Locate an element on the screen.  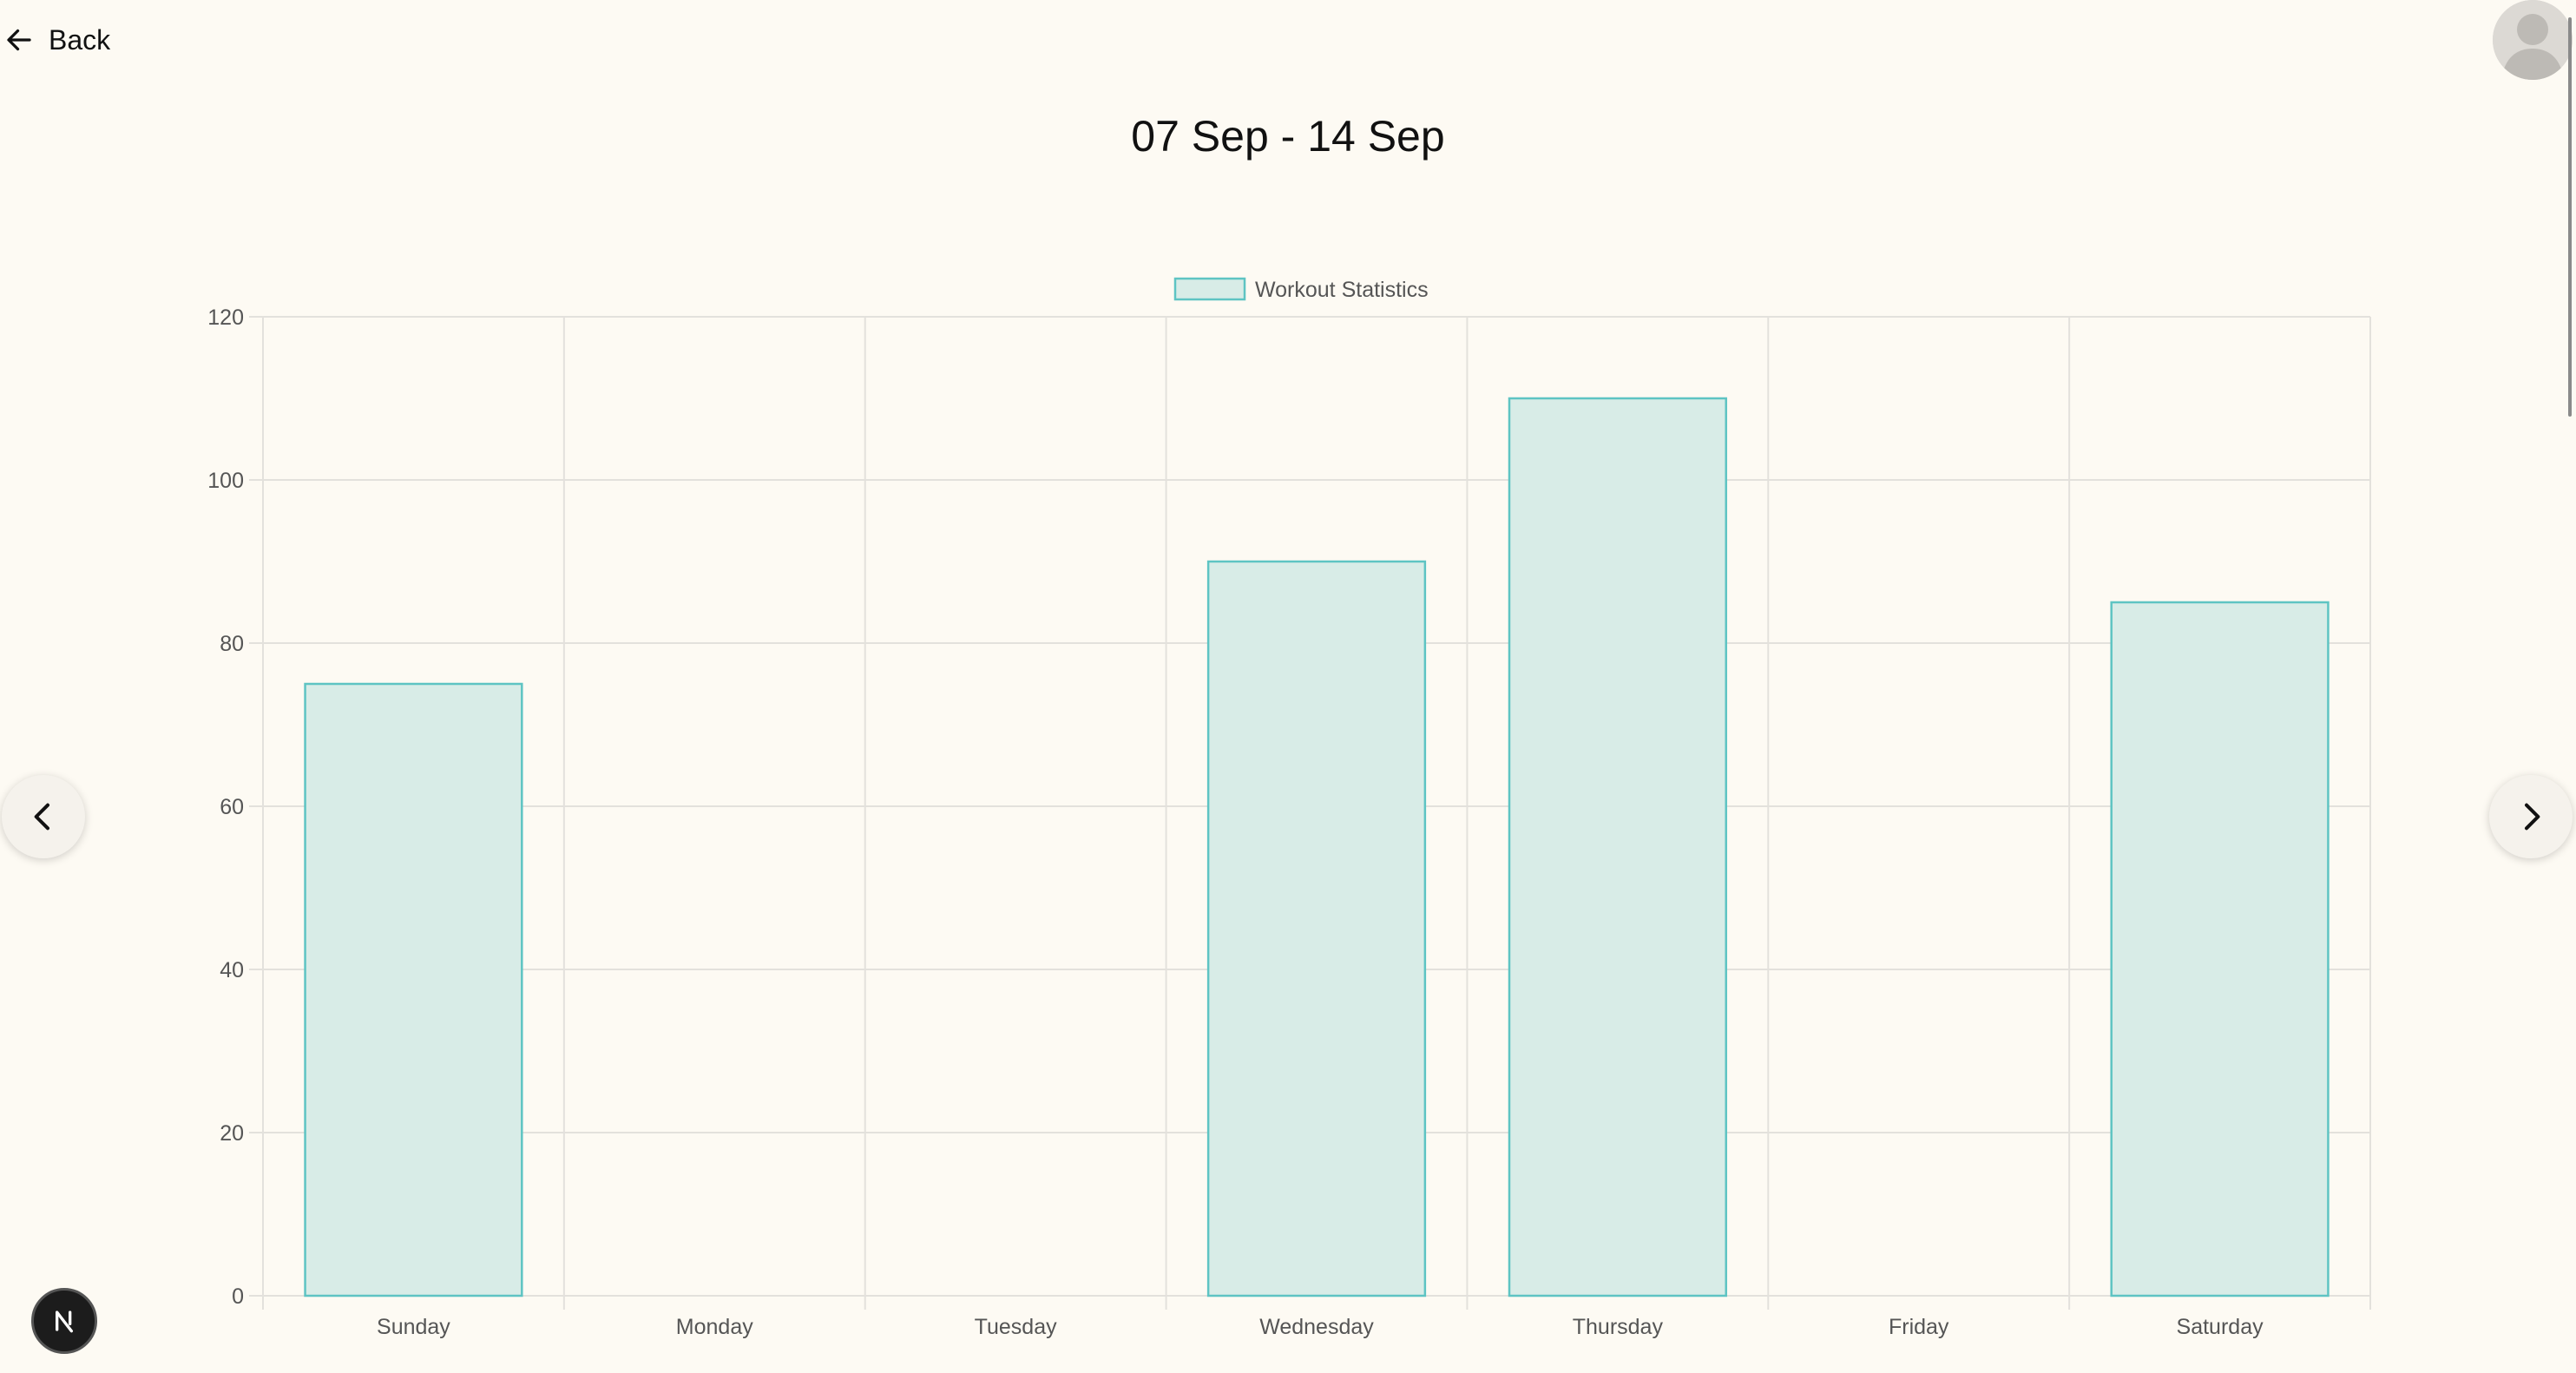
x-tick-label: Sunday is located at coordinates (413, 1327).